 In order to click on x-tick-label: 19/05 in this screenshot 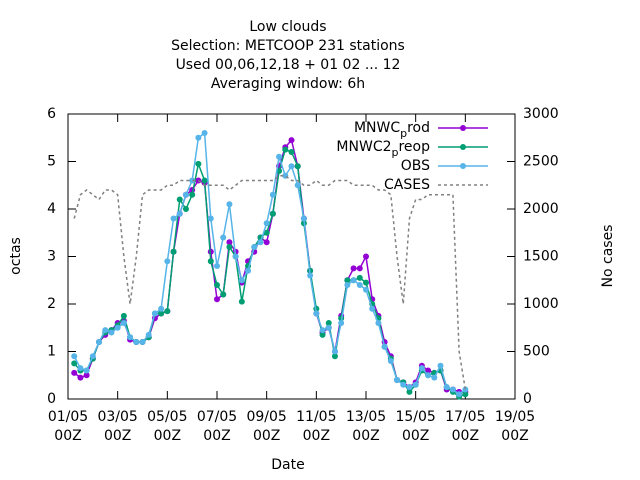, I will do `click(515, 417)`.